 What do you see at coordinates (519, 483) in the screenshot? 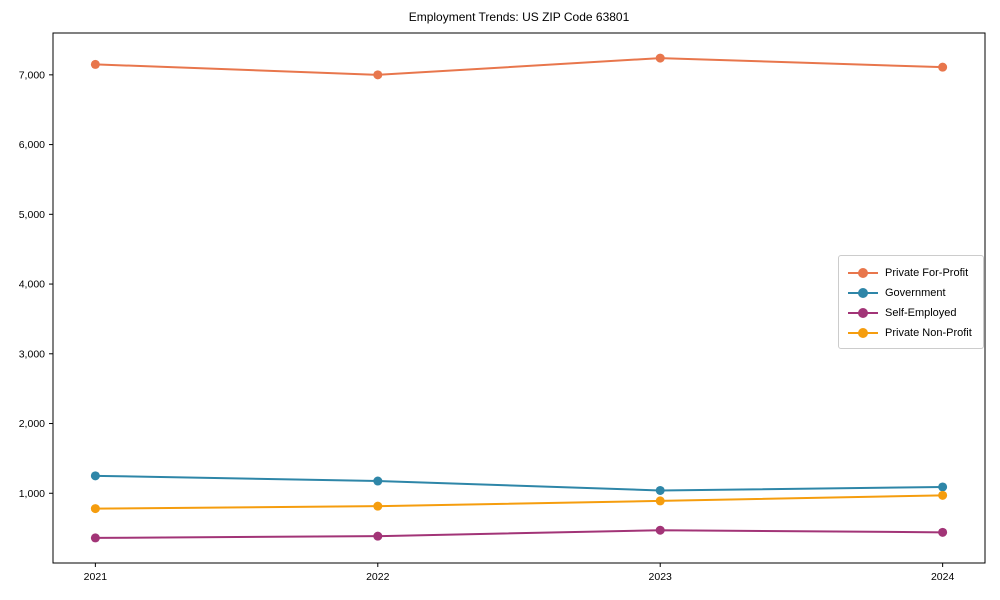
I see `series-line-government` at bounding box center [519, 483].